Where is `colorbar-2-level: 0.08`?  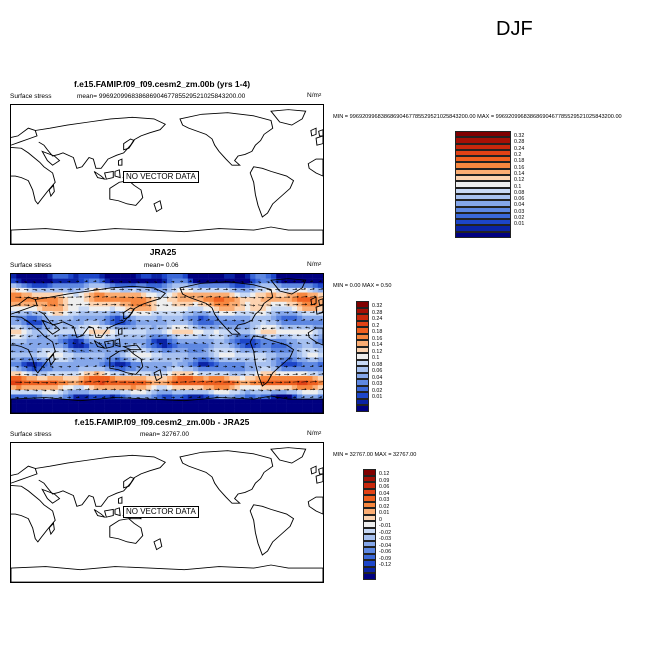 colorbar-2-level: 0.08 is located at coordinates (369, 367).